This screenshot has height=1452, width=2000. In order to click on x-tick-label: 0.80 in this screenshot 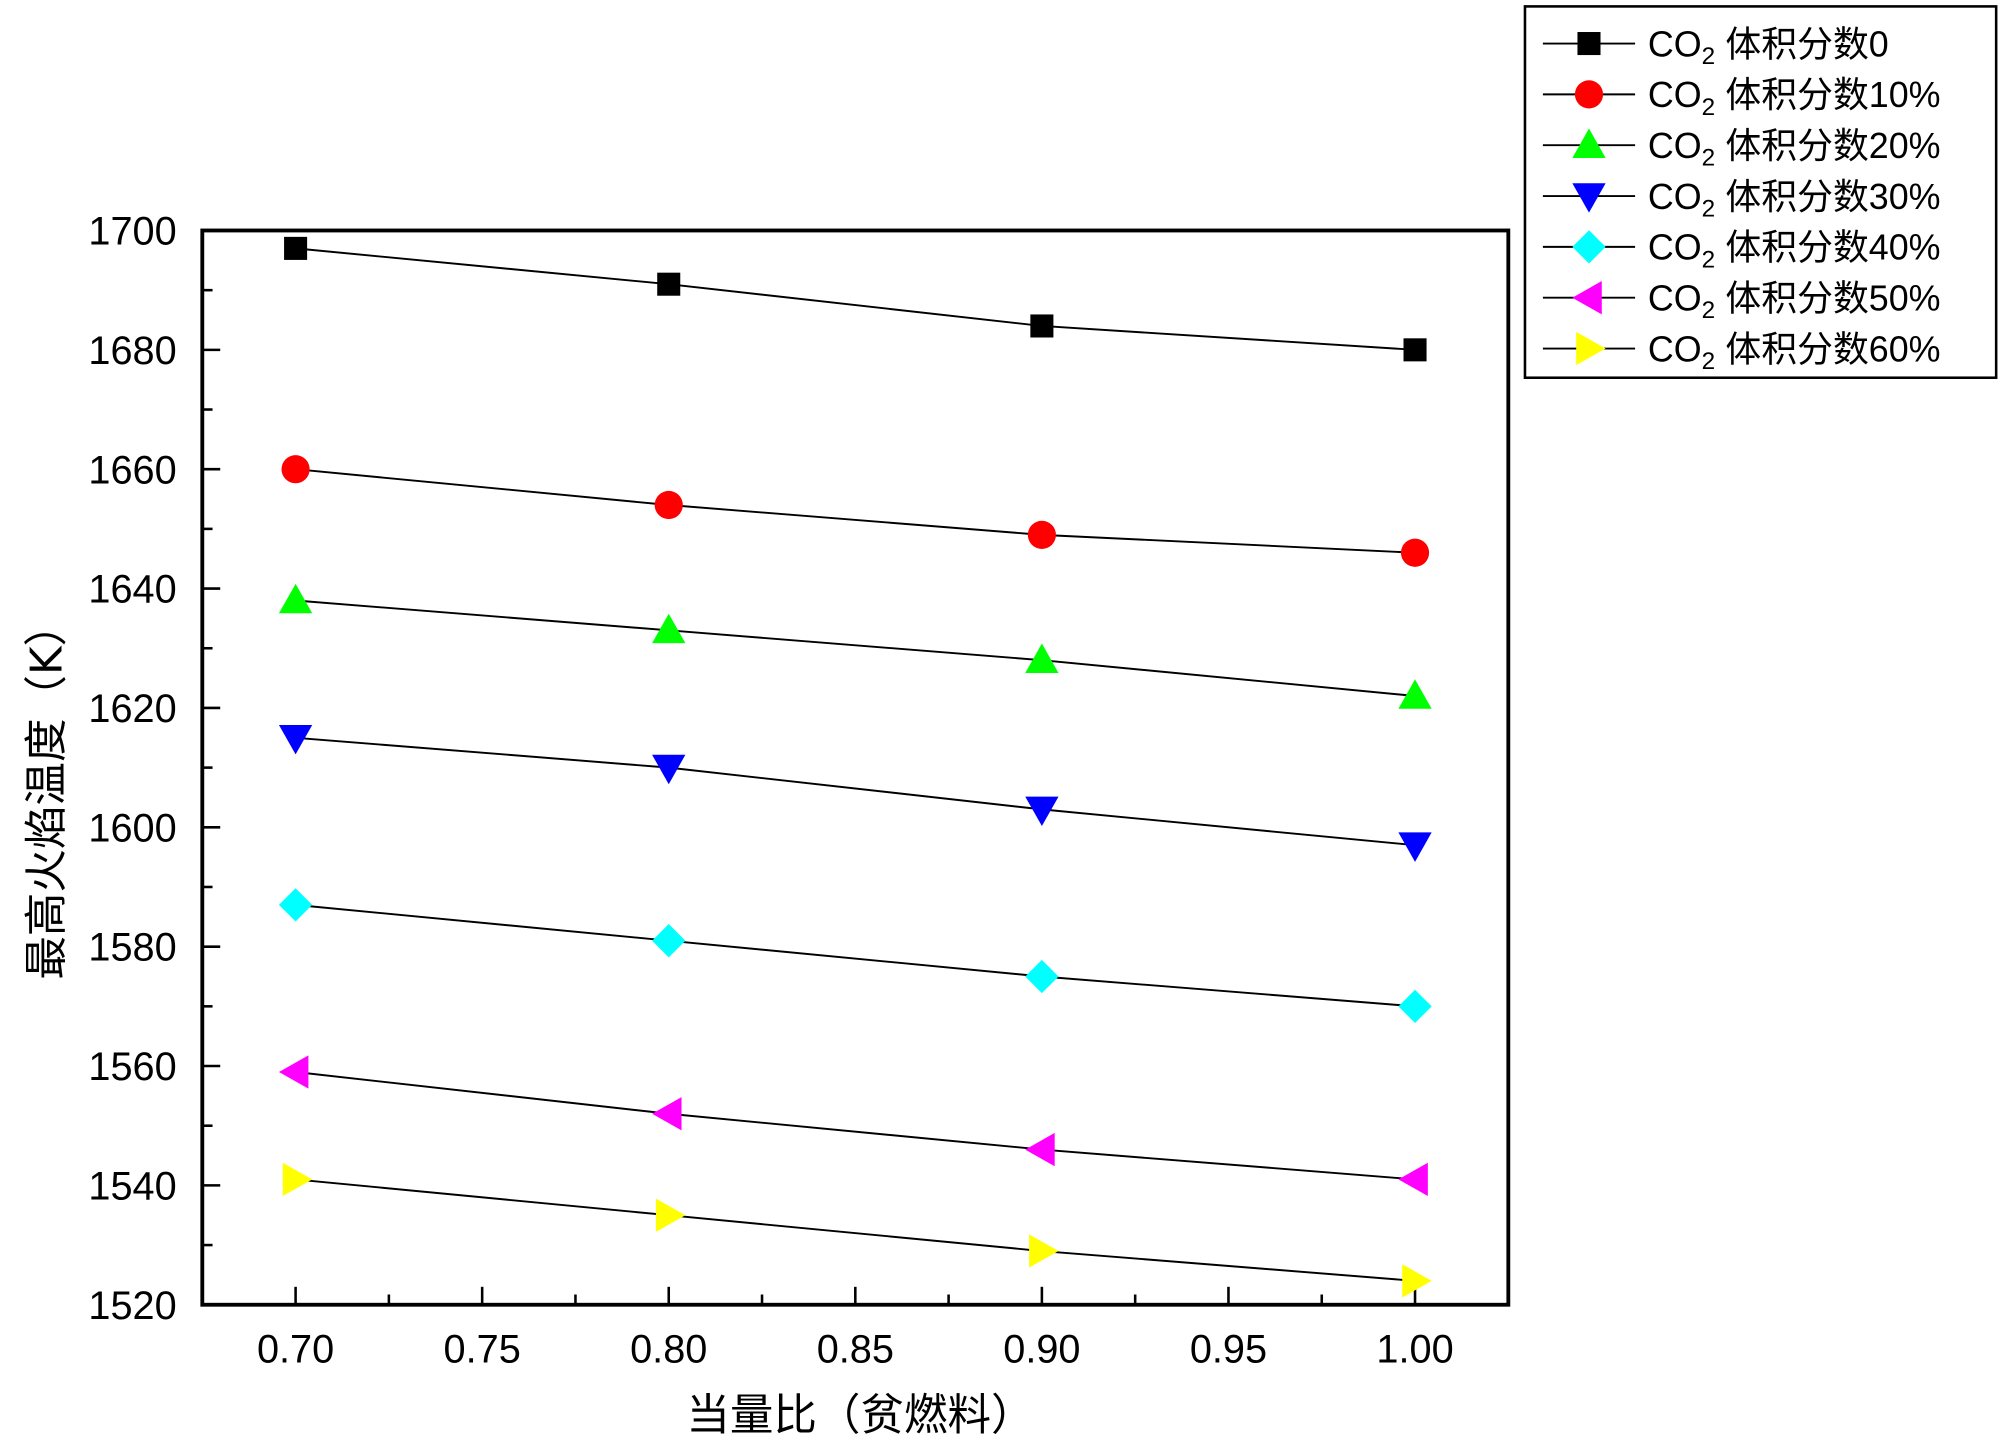, I will do `click(668, 1349)`.